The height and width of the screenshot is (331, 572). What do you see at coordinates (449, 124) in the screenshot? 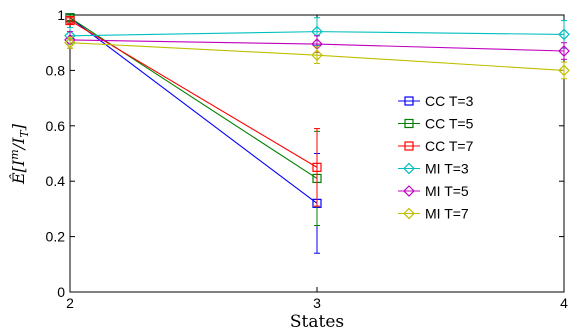
I see `legend-label: CC T=5` at bounding box center [449, 124].